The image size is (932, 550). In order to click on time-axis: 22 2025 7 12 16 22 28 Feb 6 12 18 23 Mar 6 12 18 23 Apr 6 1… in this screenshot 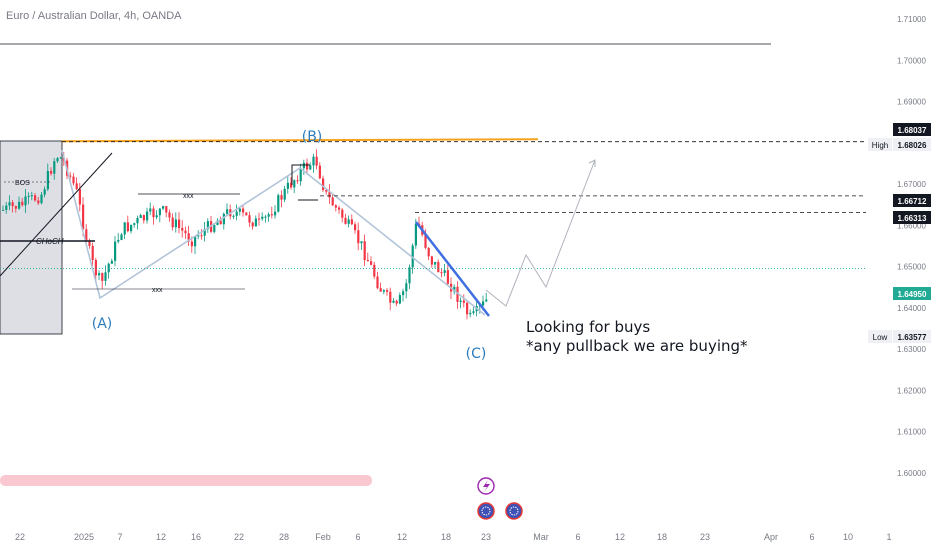, I will do `click(453, 537)`.